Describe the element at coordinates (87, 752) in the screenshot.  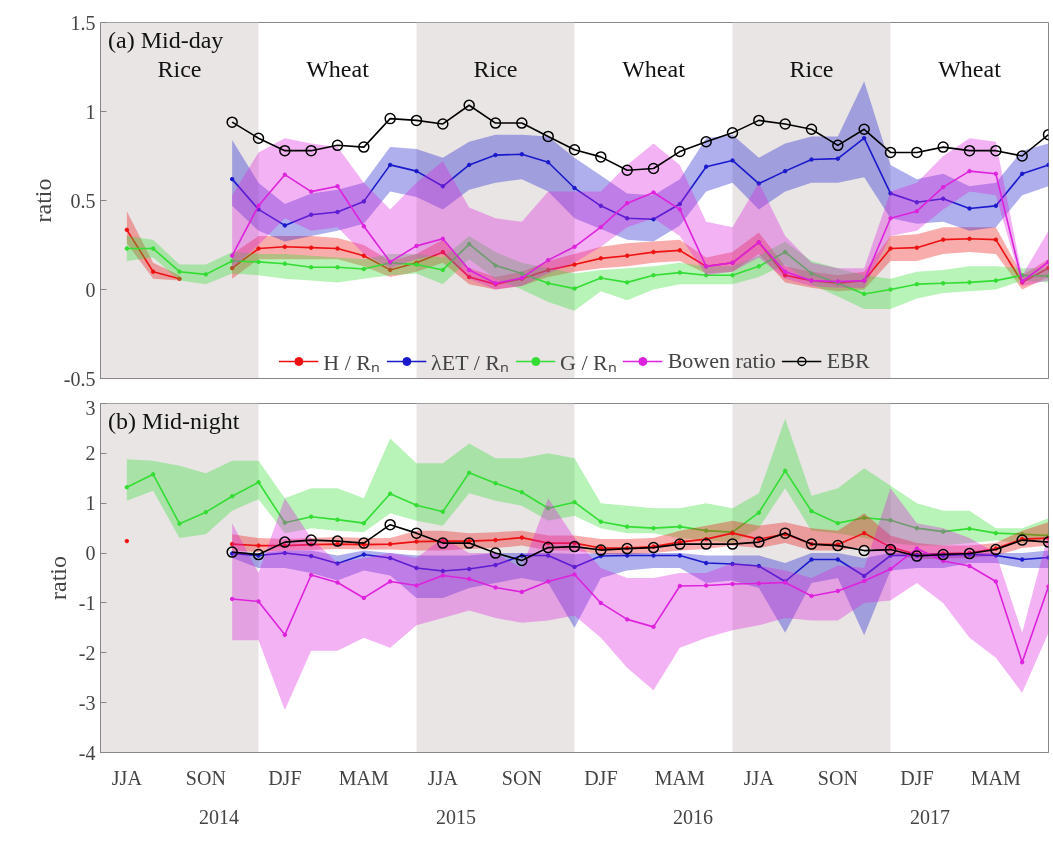
I see `y-tick-label: -4` at that location.